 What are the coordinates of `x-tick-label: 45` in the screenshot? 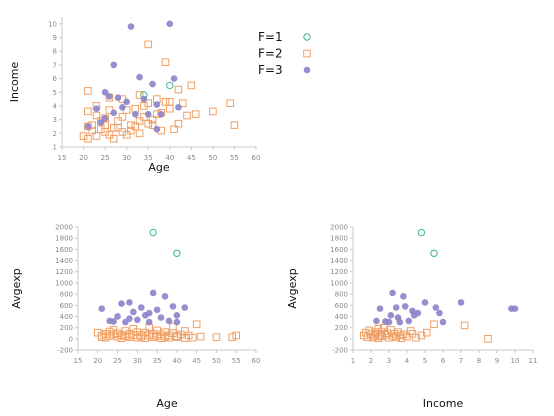 It's located at (191, 158).